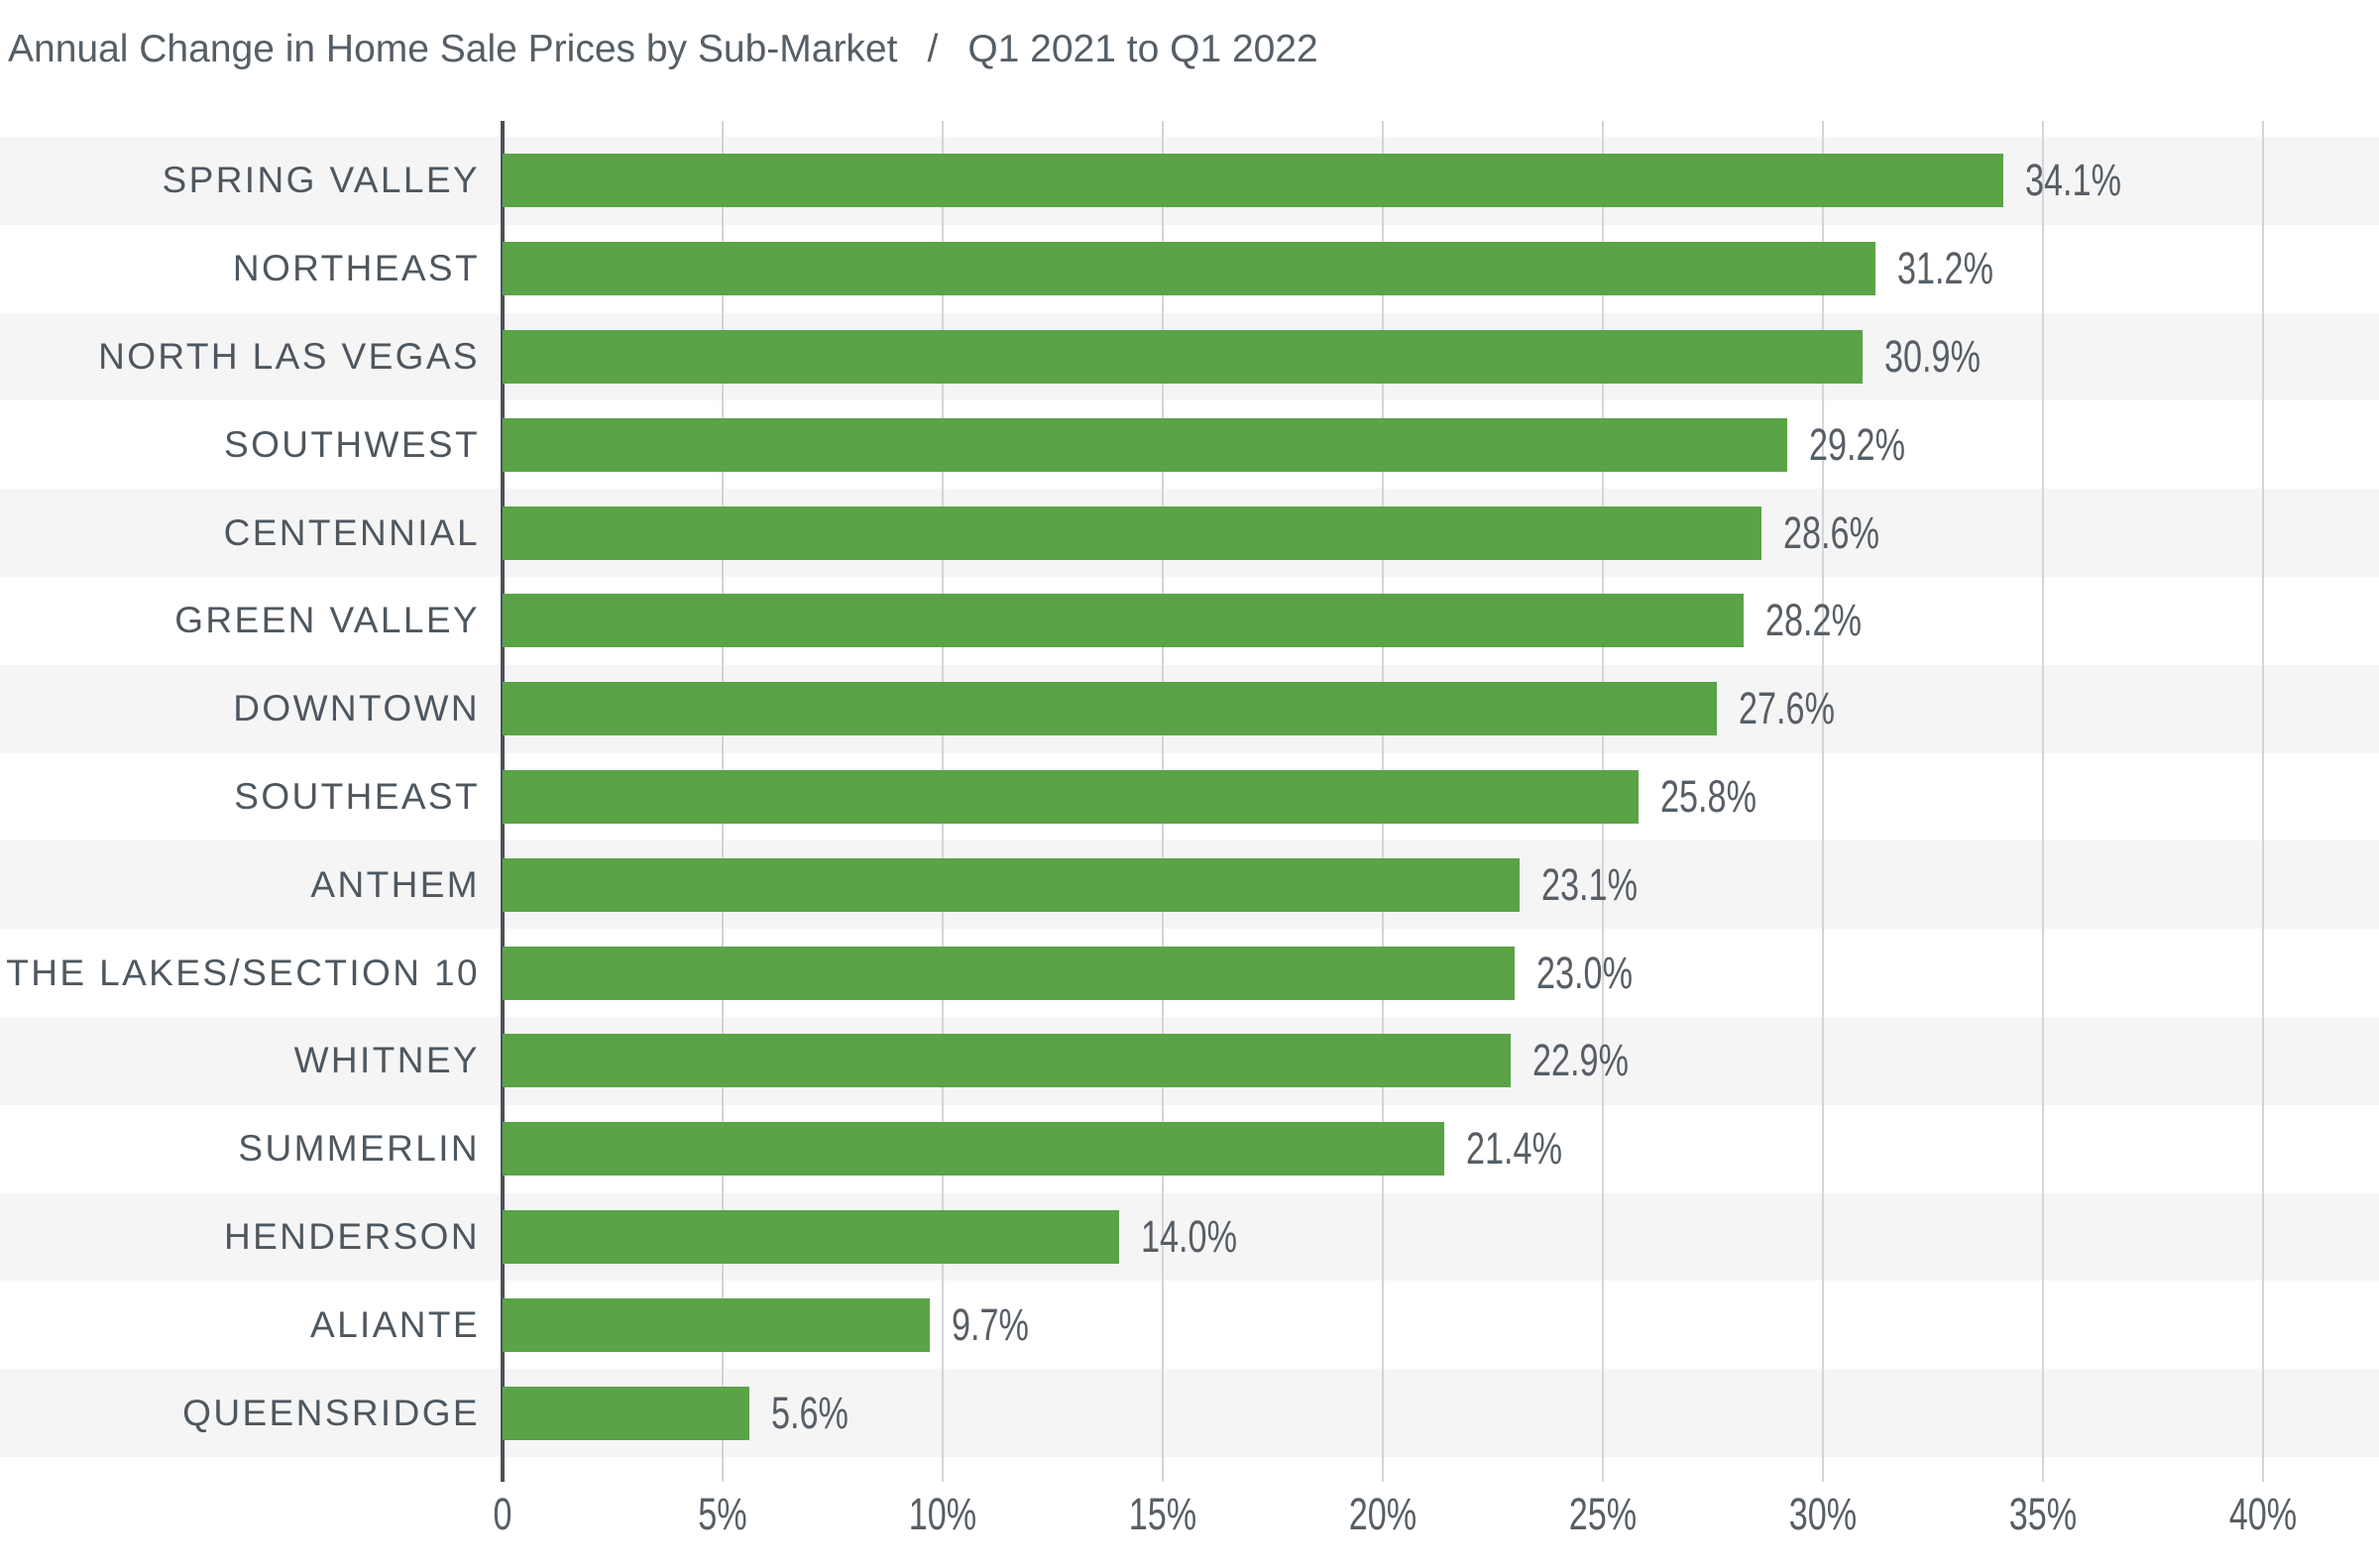 The height and width of the screenshot is (1568, 2379). I want to click on value-label: 34.1%, so click(2073, 180).